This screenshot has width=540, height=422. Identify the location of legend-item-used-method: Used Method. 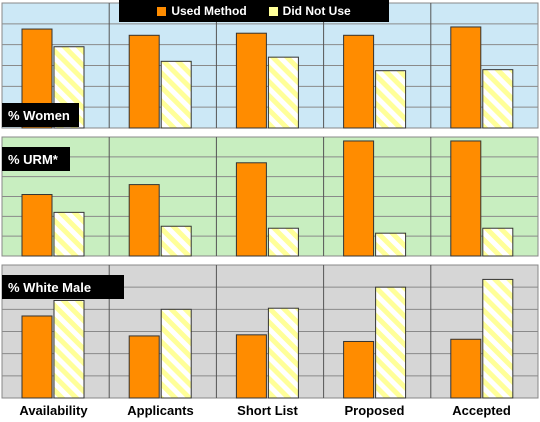
(202, 11).